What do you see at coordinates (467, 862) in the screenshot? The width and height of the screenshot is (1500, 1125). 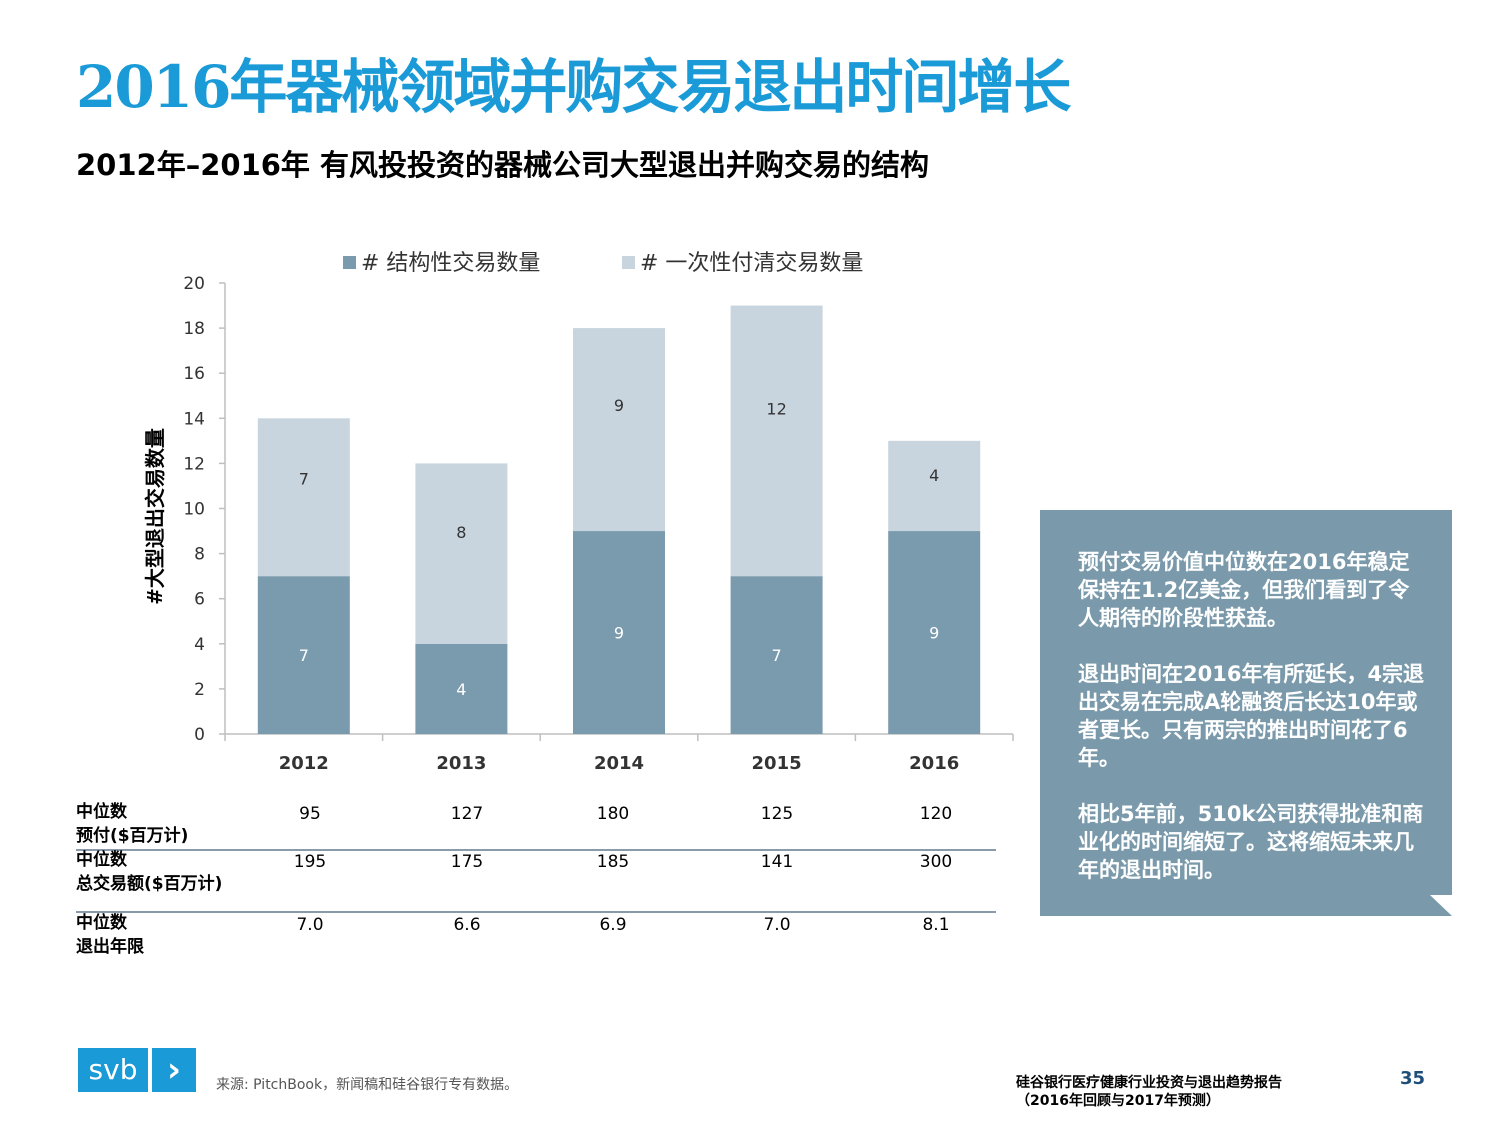 I see `table-cell: 175` at bounding box center [467, 862].